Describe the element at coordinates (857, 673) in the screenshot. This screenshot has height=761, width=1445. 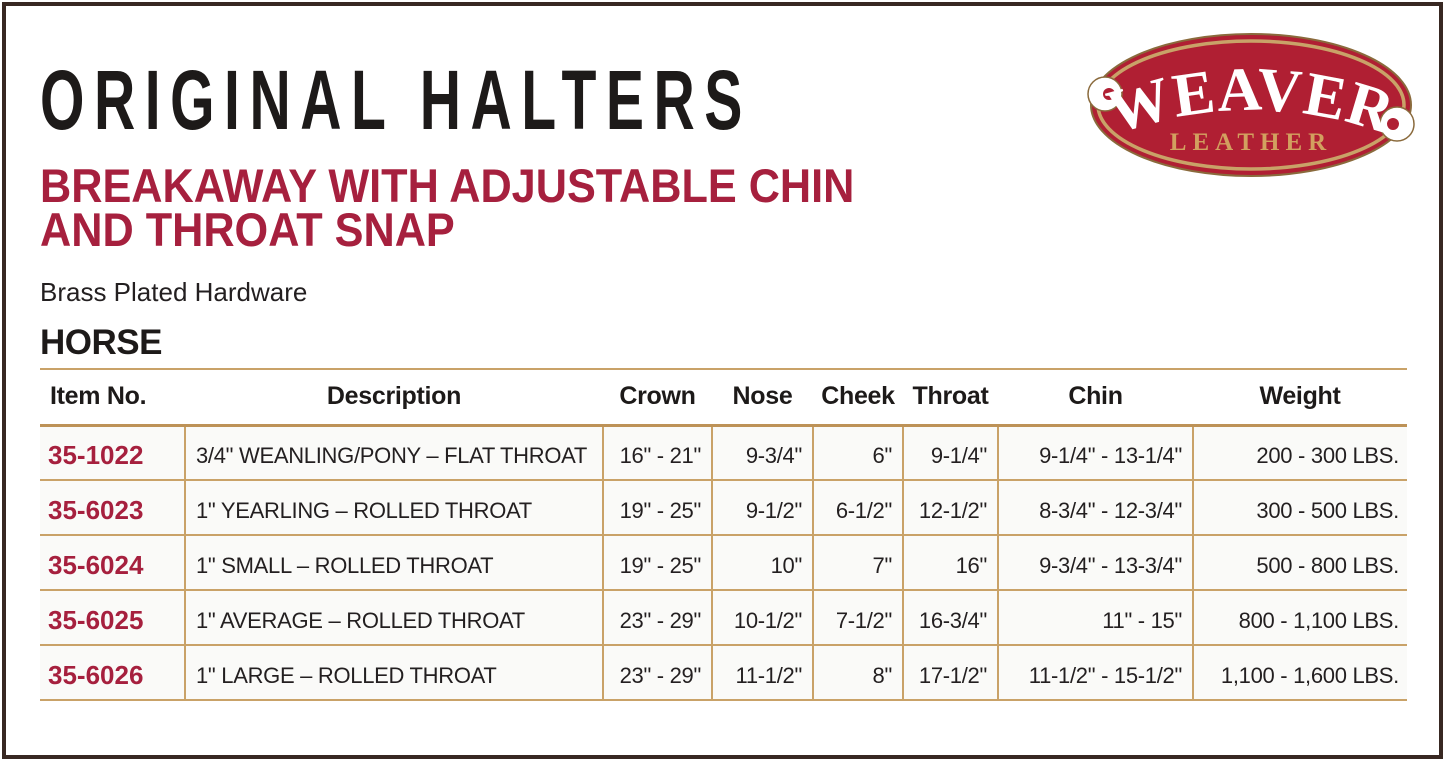
I see `cheek-cell: 8"` at that location.